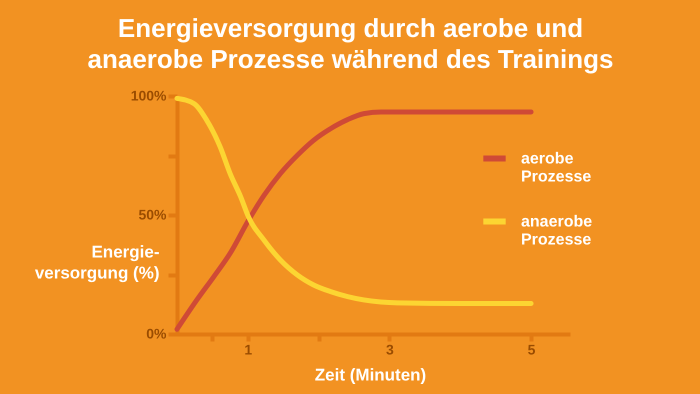  I want to click on y-tick-label: 100%, so click(149, 96).